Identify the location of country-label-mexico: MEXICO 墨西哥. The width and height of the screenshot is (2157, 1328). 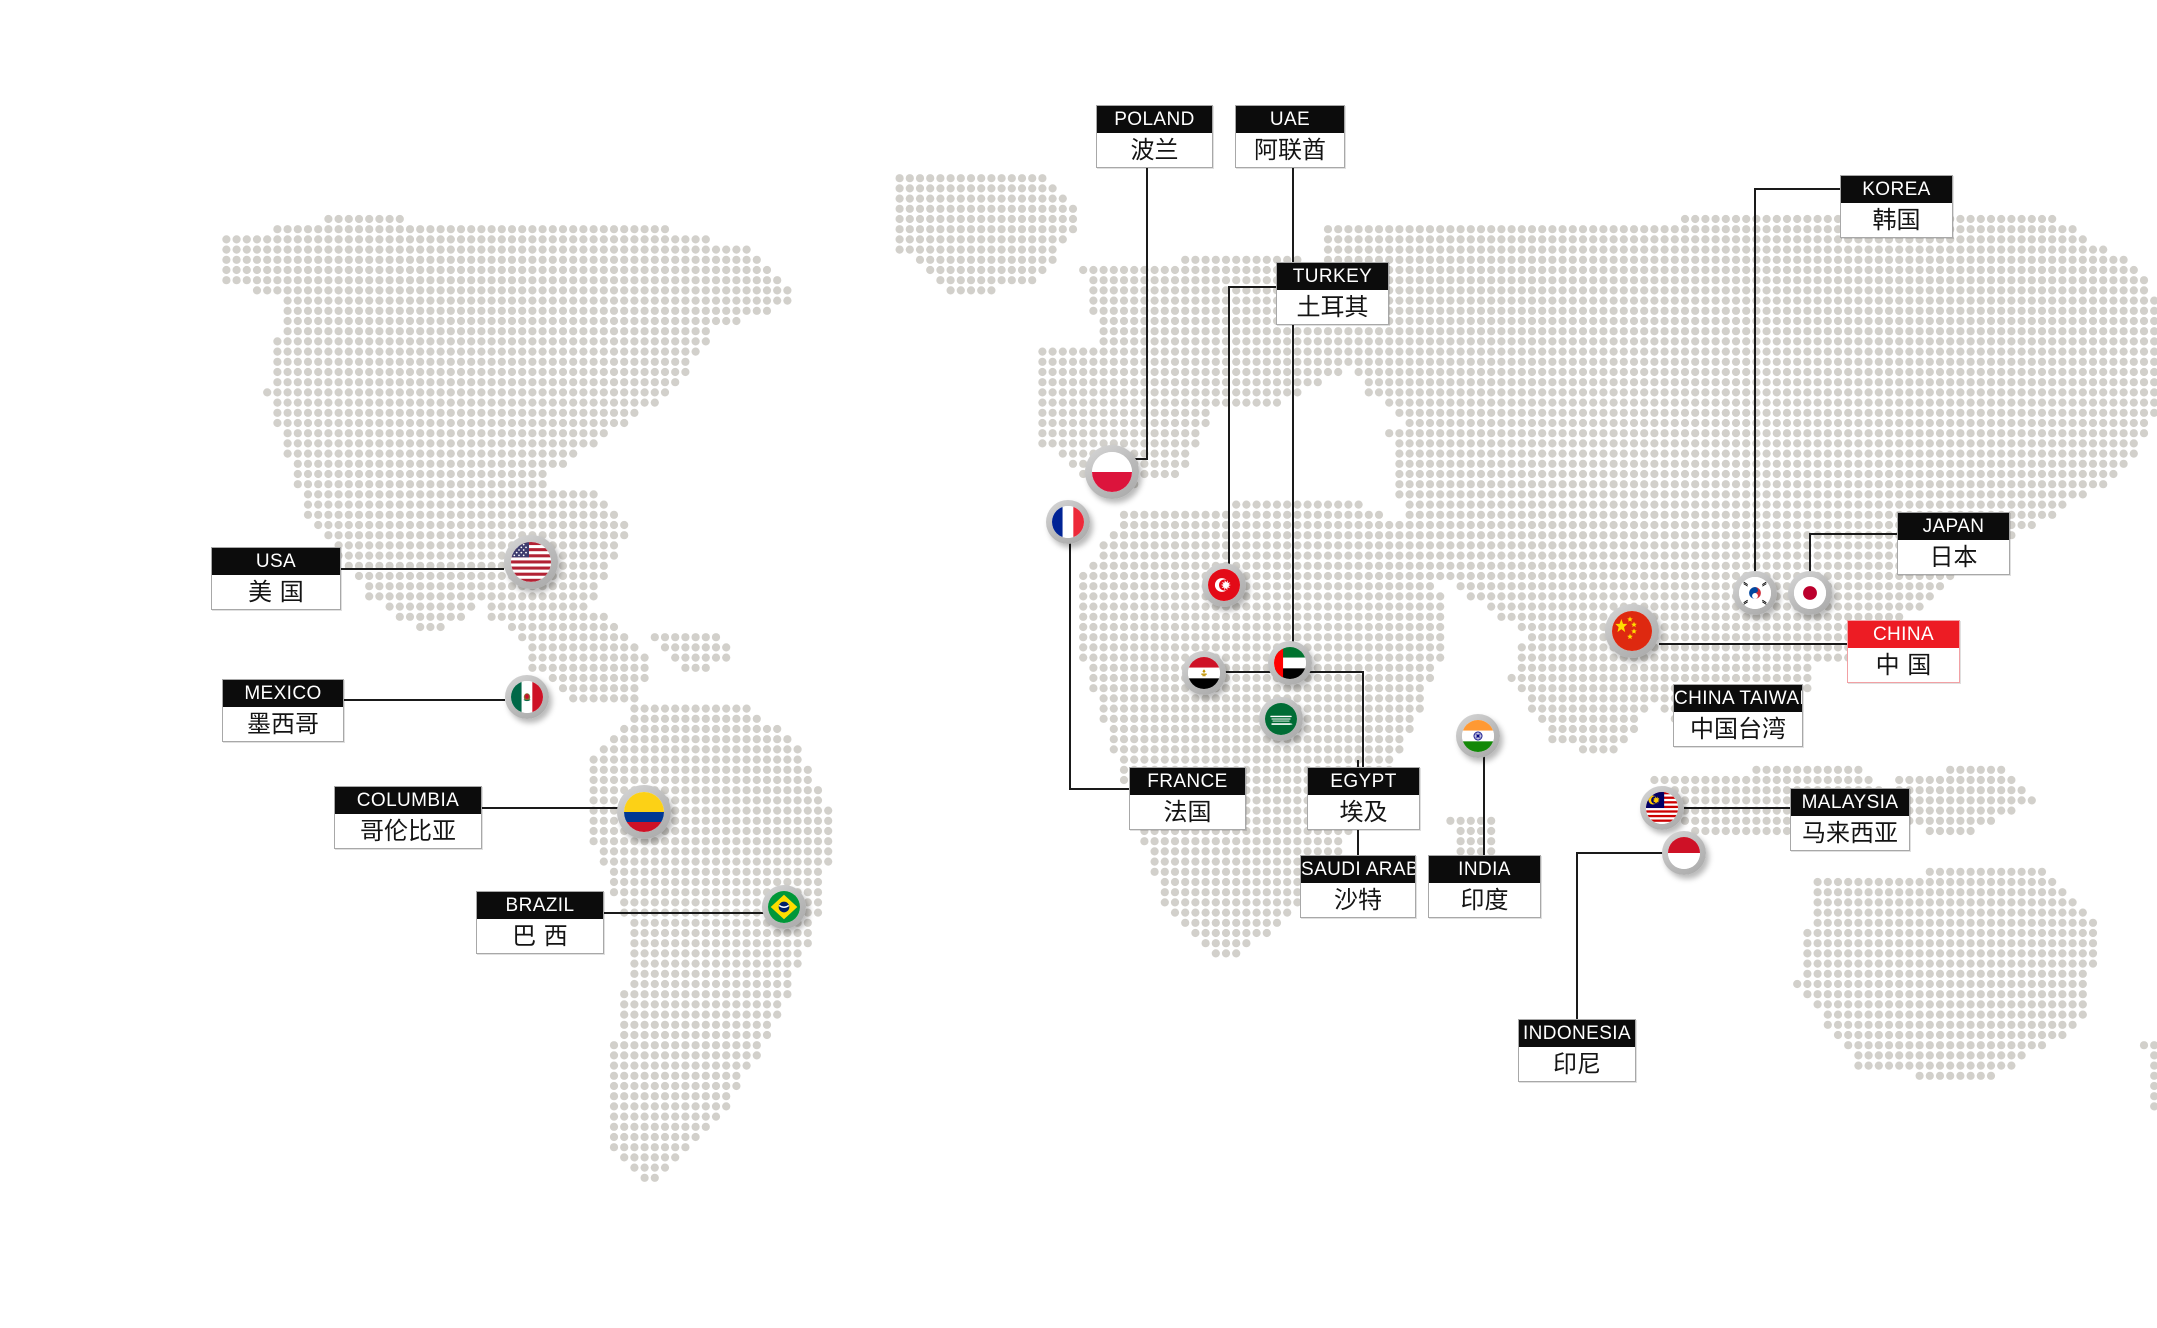
(283, 710).